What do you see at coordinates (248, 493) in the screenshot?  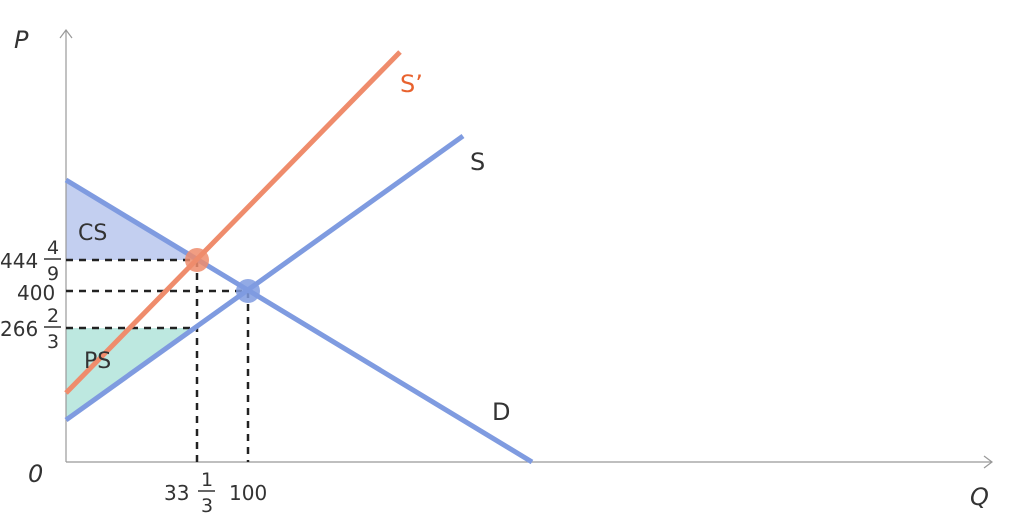 I see `quantity-eq-label: 100` at bounding box center [248, 493].